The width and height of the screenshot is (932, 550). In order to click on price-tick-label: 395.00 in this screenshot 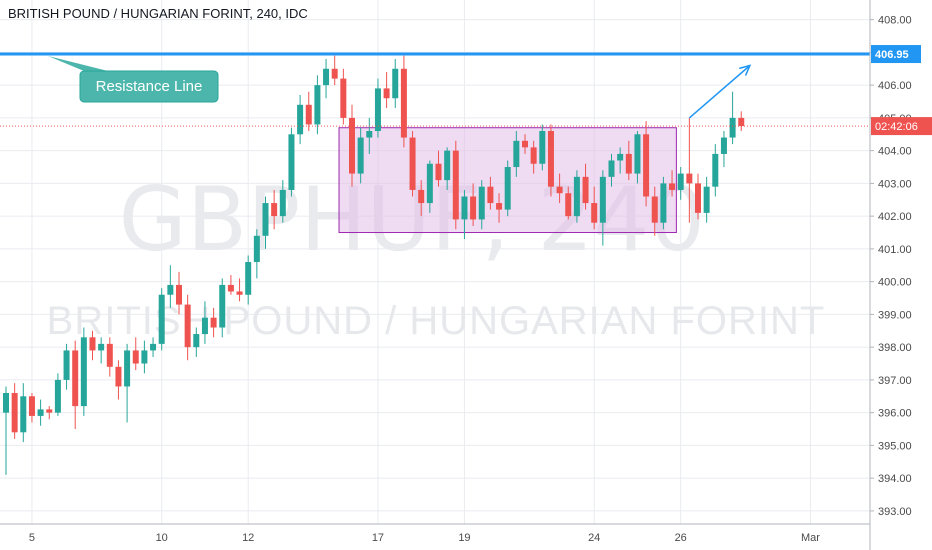, I will do `click(895, 446)`.